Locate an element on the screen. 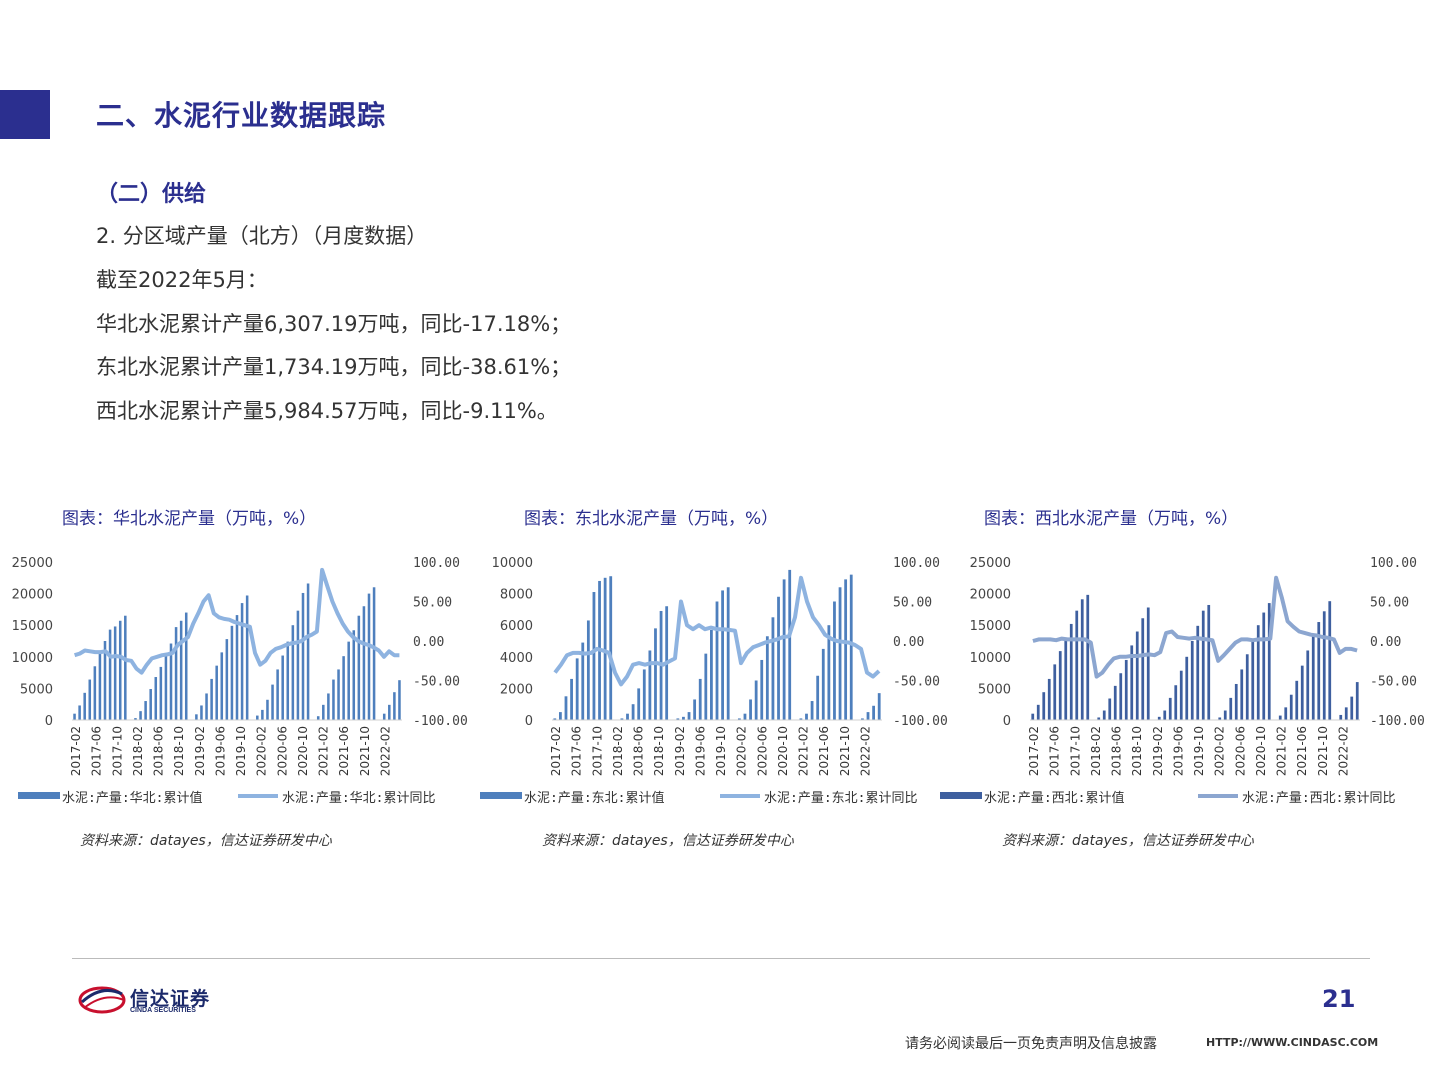 The image size is (1440, 1080). footer-url: HTTP://WWW.CINDASC.COM is located at coordinates (1292, 1042).